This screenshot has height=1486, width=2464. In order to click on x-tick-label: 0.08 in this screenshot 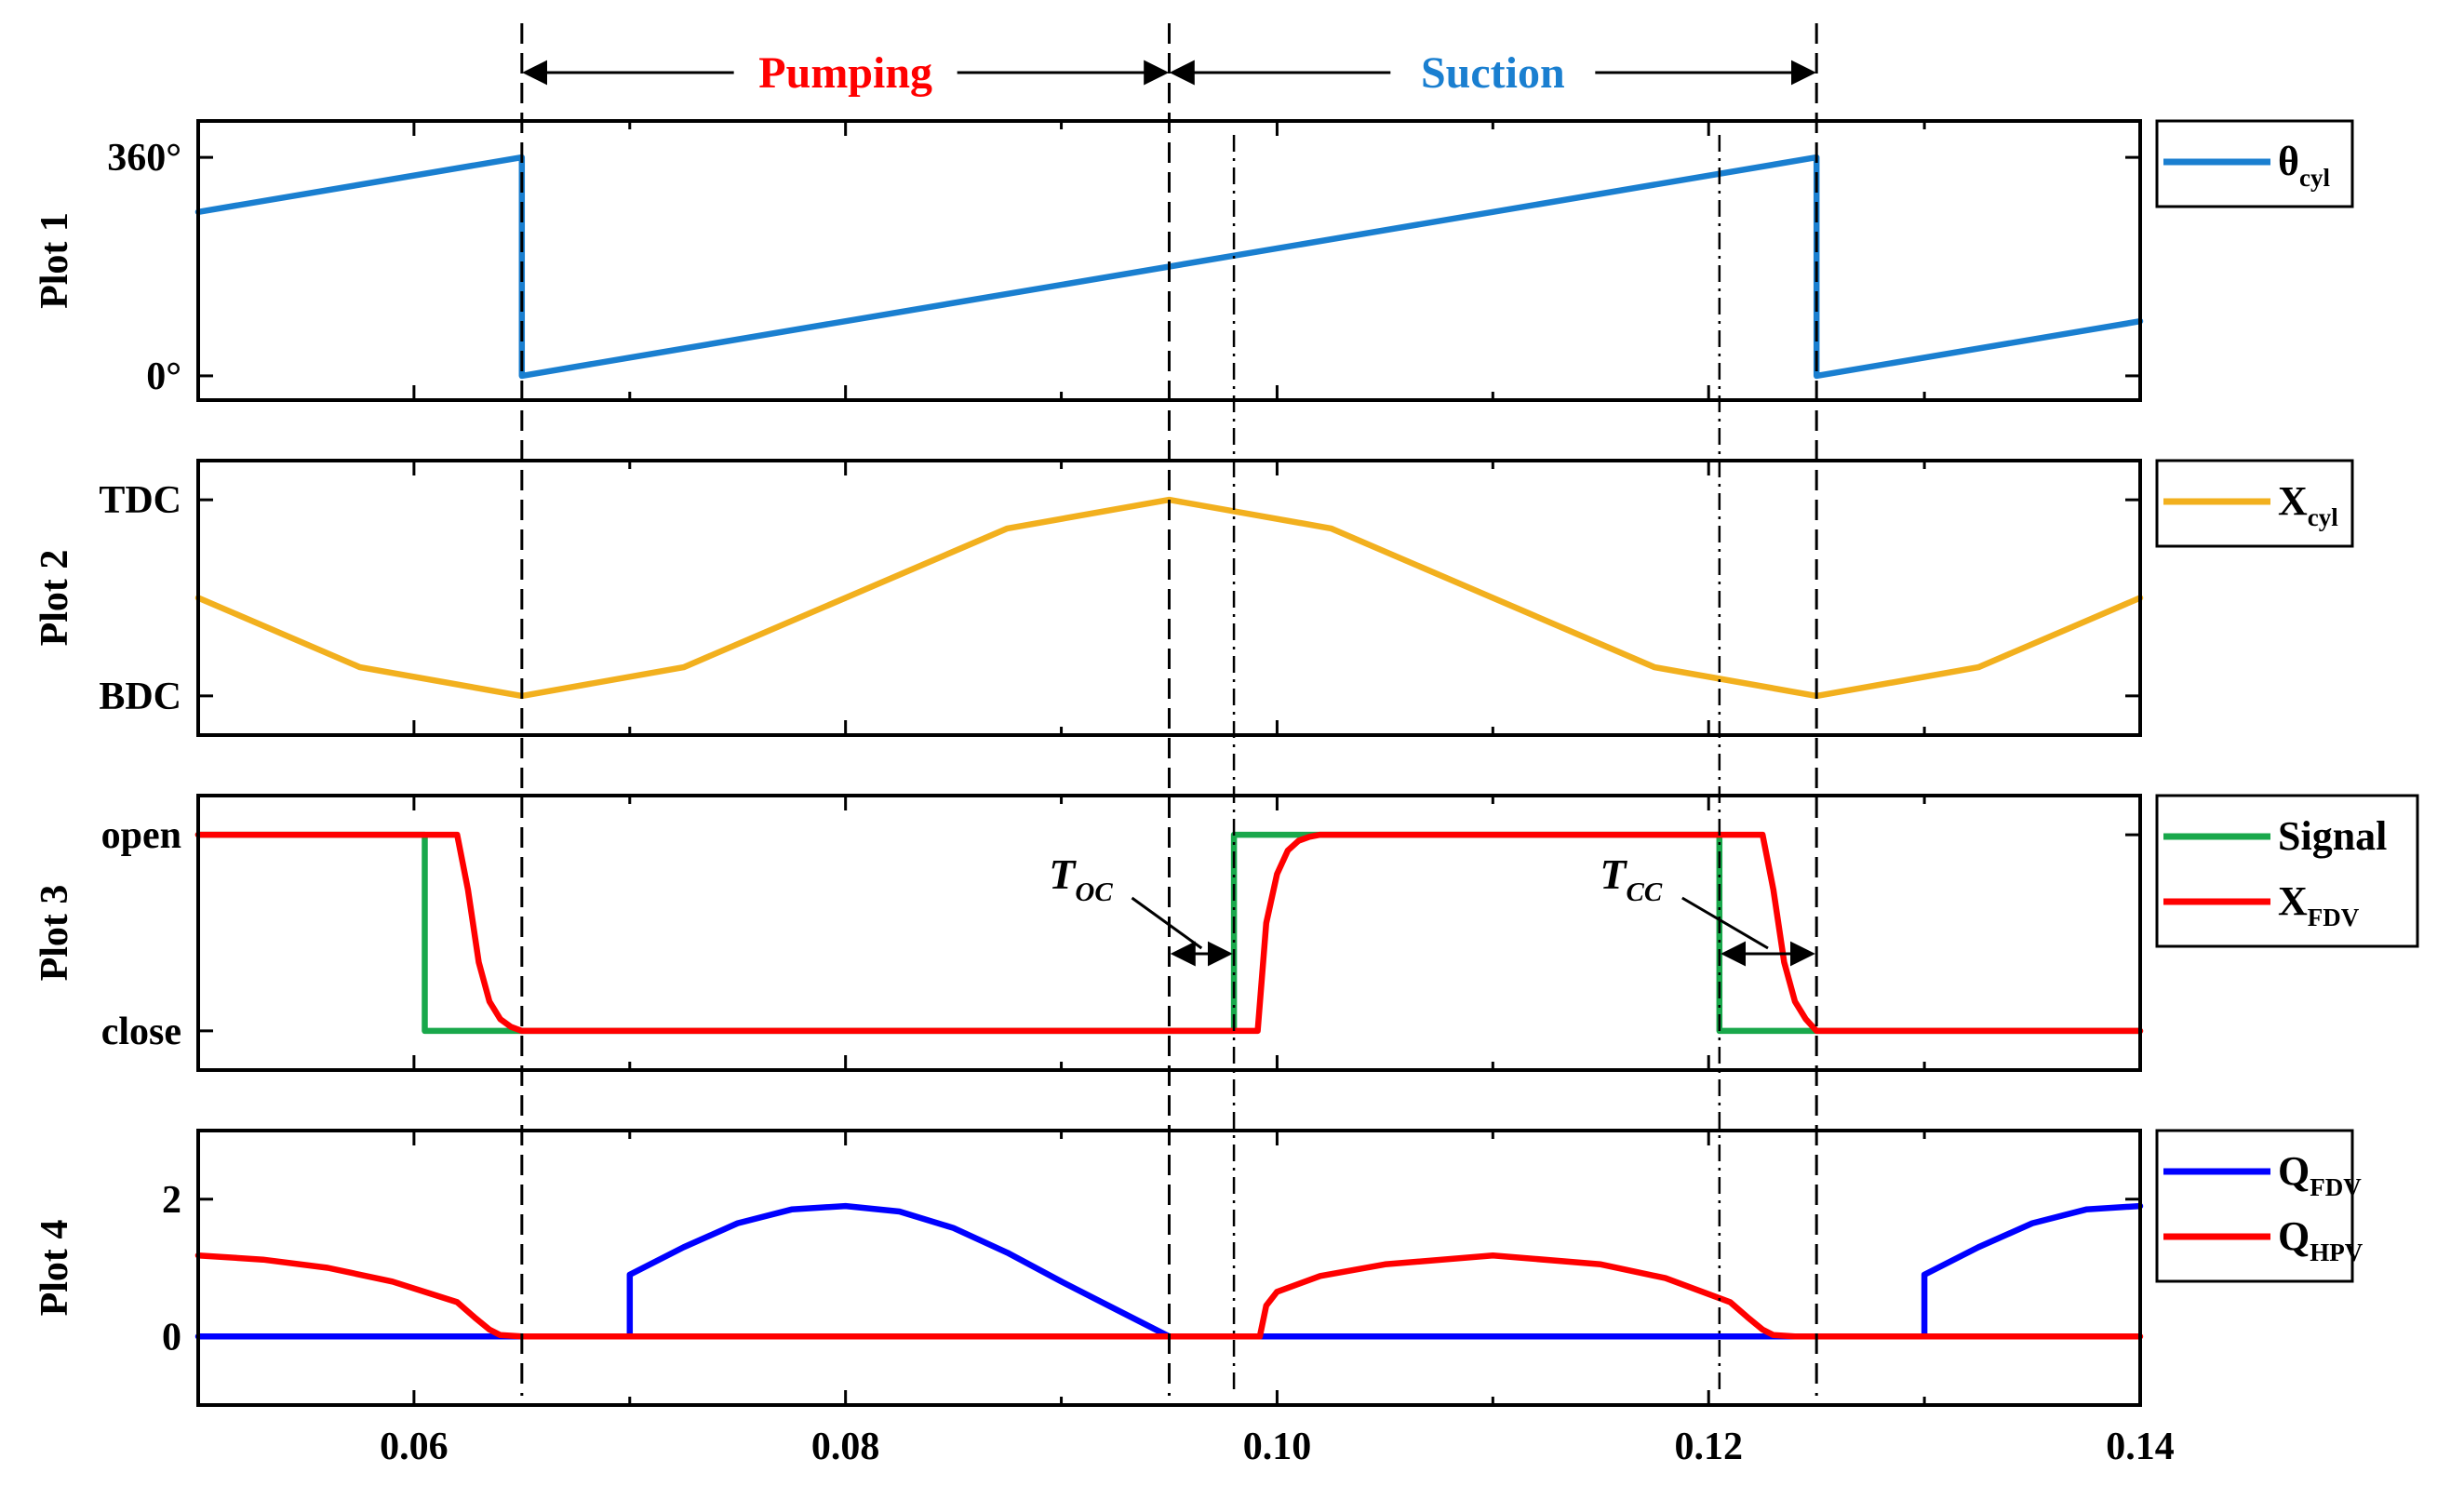, I will do `click(845, 1447)`.